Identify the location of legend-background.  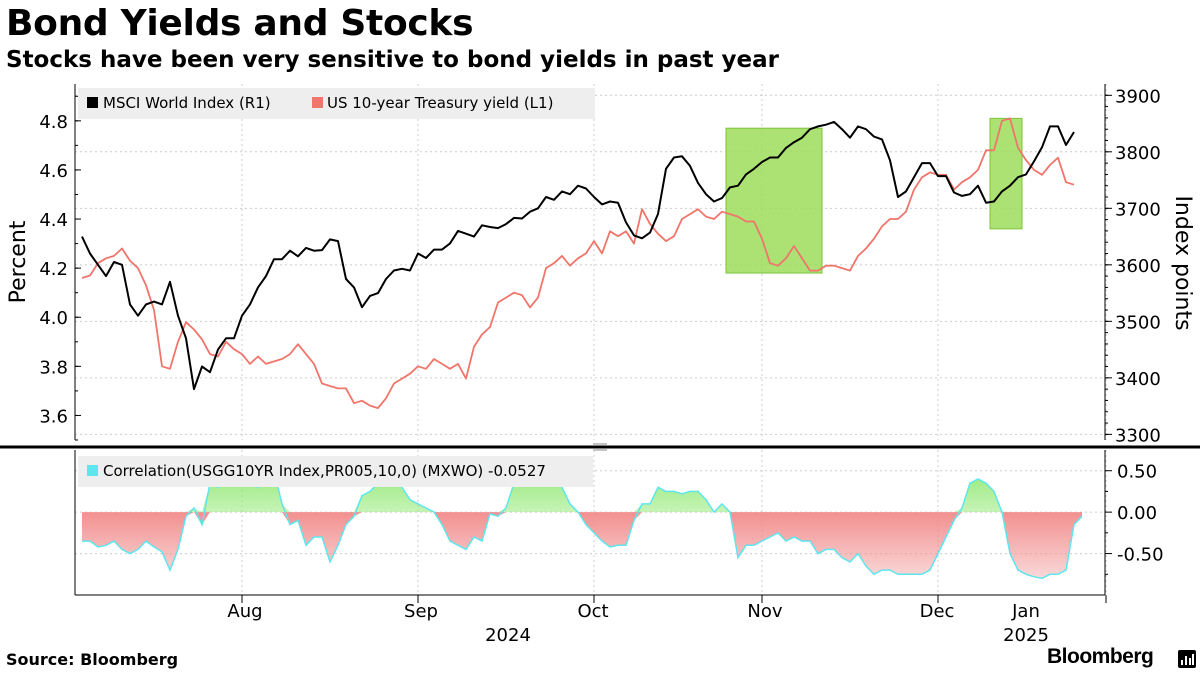
(336, 103).